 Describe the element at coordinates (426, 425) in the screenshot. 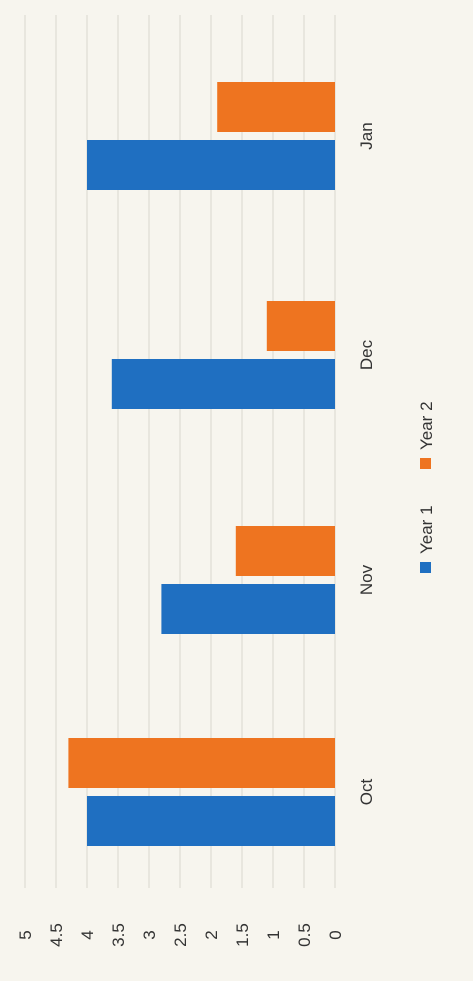

I see `legend-label: Year 2` at that location.